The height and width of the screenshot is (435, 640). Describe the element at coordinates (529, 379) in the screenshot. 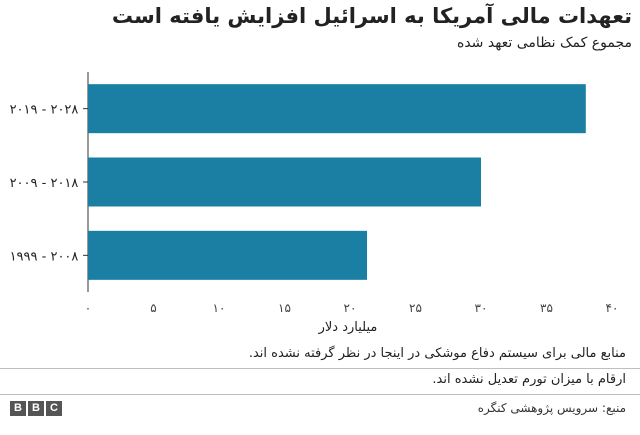

I see `footnote-inflation: ارقام با میزان تورم تعدیل نشده اند.` at that location.